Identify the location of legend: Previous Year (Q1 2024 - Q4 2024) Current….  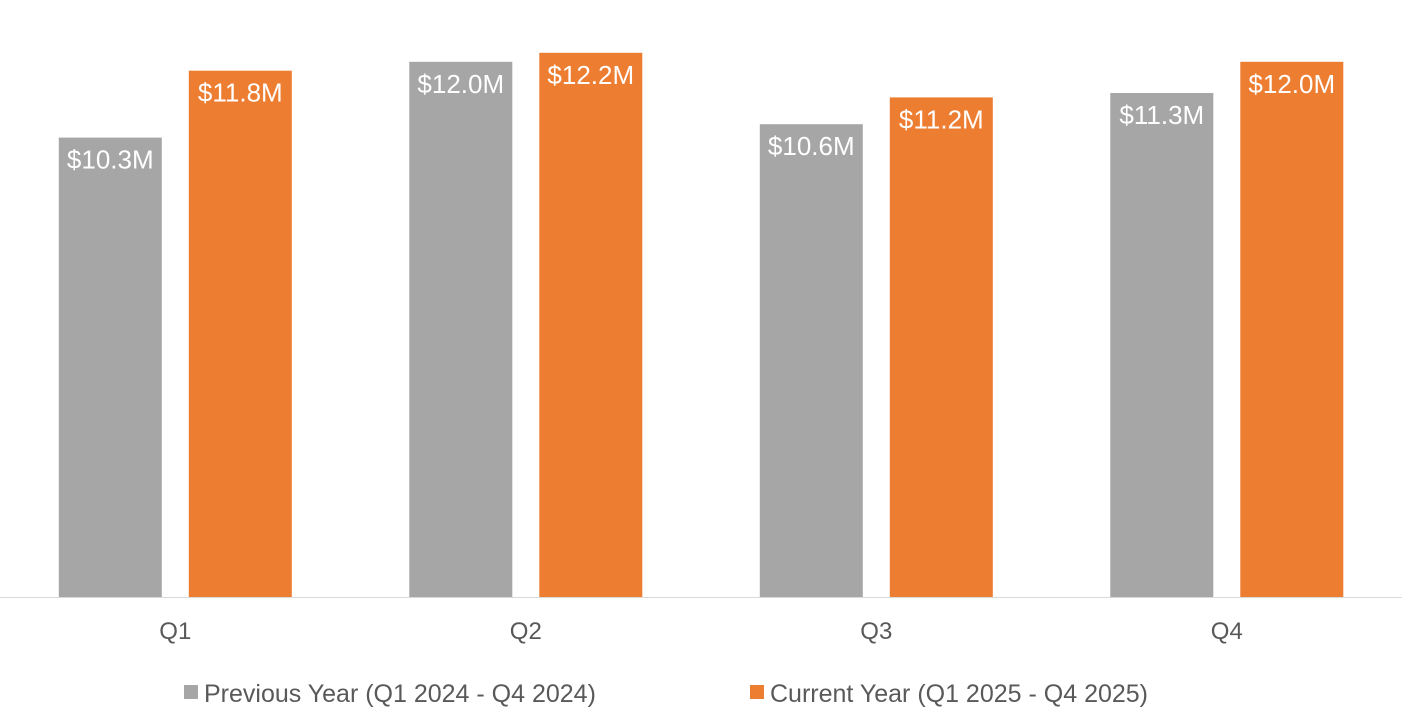
(666, 694).